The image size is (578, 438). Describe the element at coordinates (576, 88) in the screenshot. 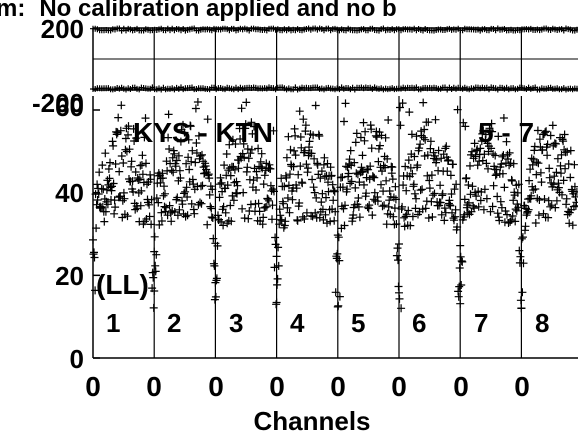

I see `phase-point-lower` at that location.